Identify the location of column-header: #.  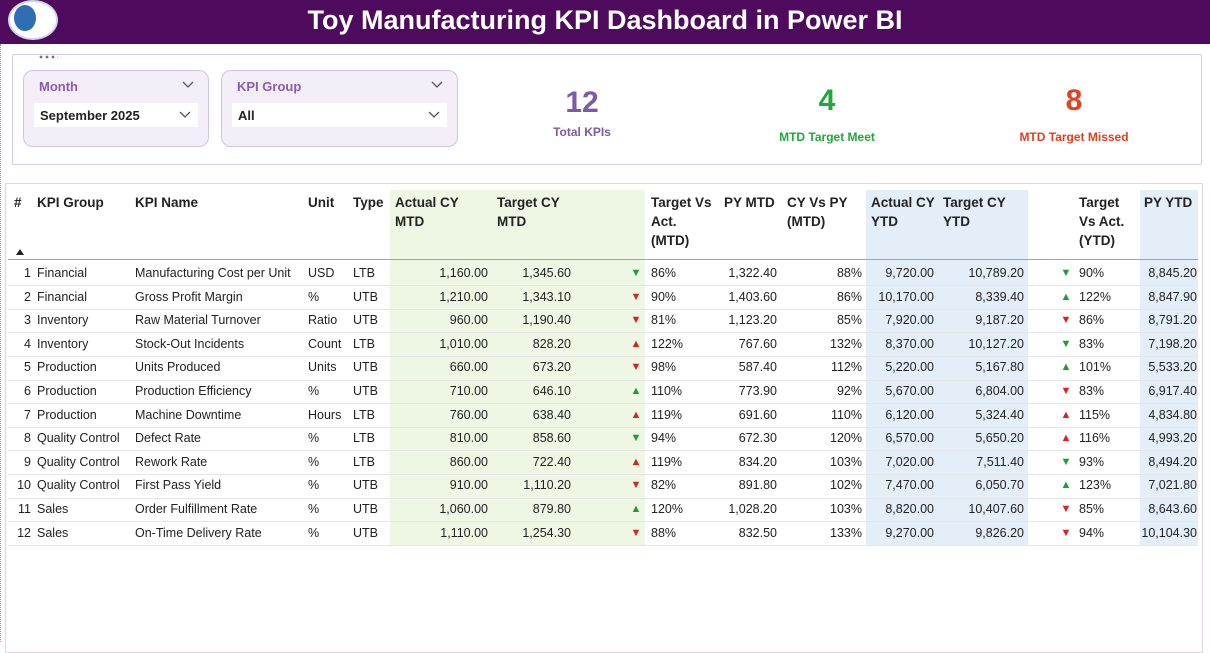
(18, 202).